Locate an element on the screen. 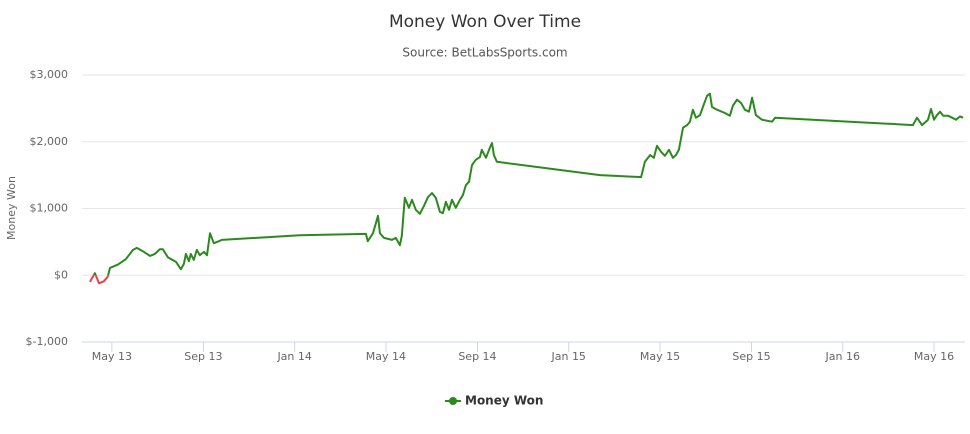 Image resolution: width=970 pixels, height=434 pixels. x-tick-label: May 13 is located at coordinates (112, 356).